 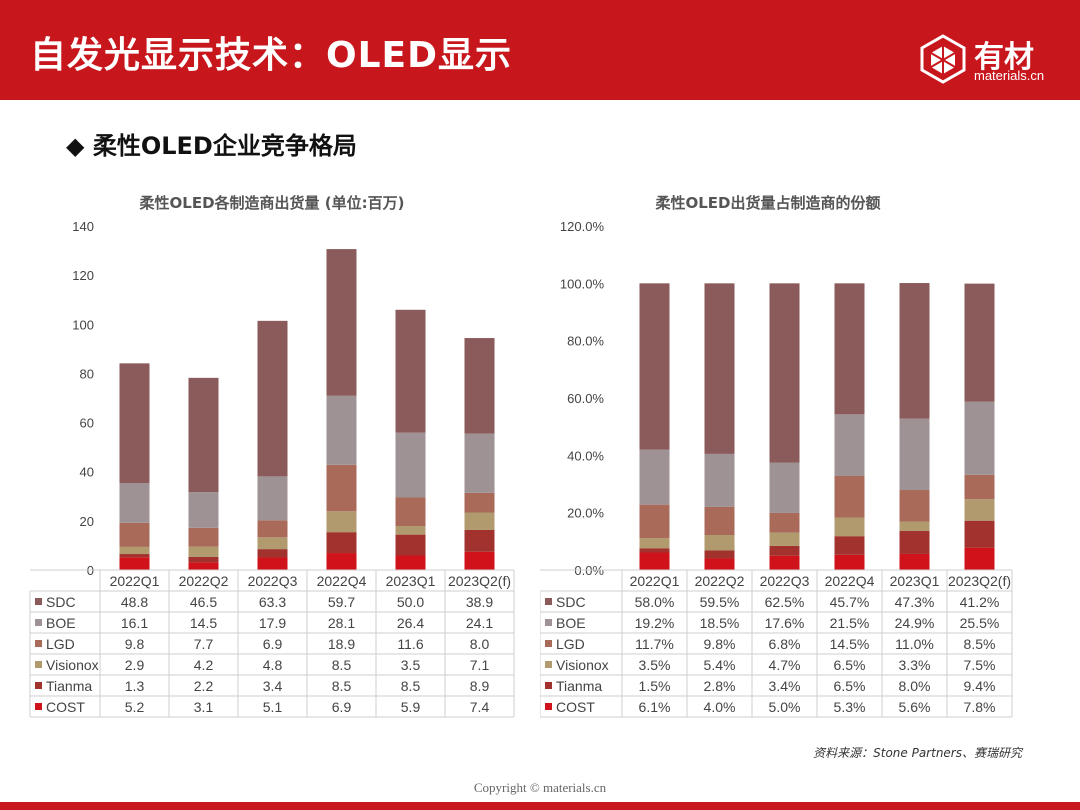 I want to click on y-tick-label: 100.0%, so click(x=582, y=283).